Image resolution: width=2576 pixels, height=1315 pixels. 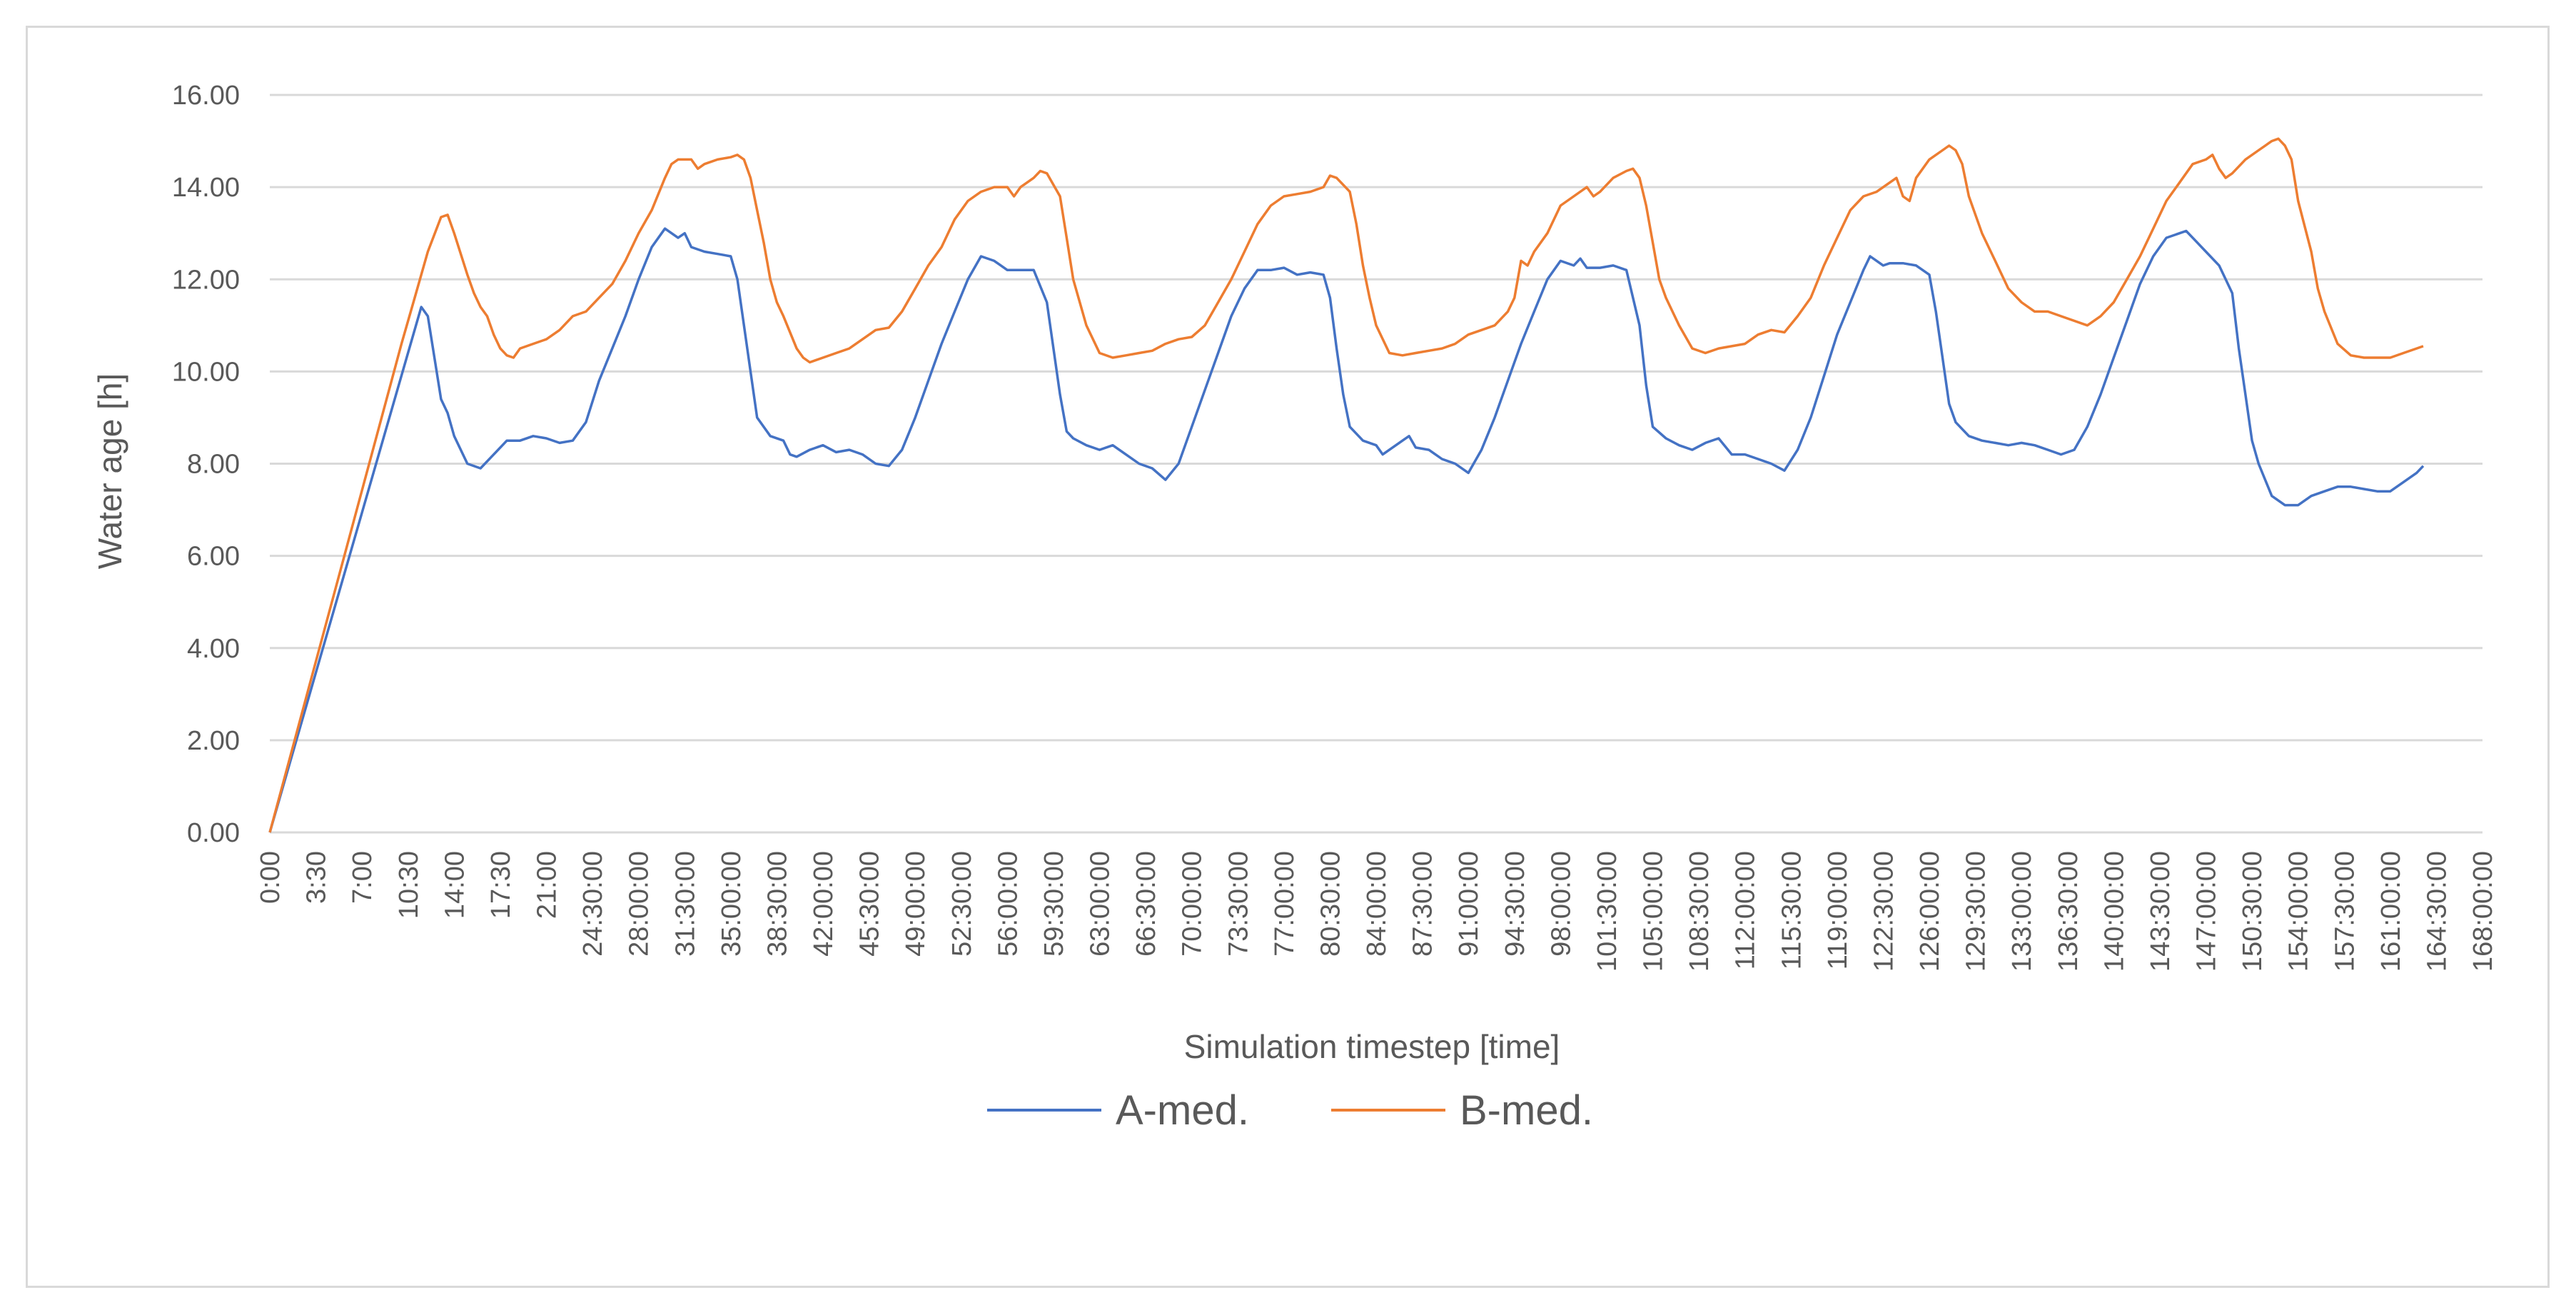 I want to click on x-tick-label: 133:00:00, so click(x=2022, y=911).